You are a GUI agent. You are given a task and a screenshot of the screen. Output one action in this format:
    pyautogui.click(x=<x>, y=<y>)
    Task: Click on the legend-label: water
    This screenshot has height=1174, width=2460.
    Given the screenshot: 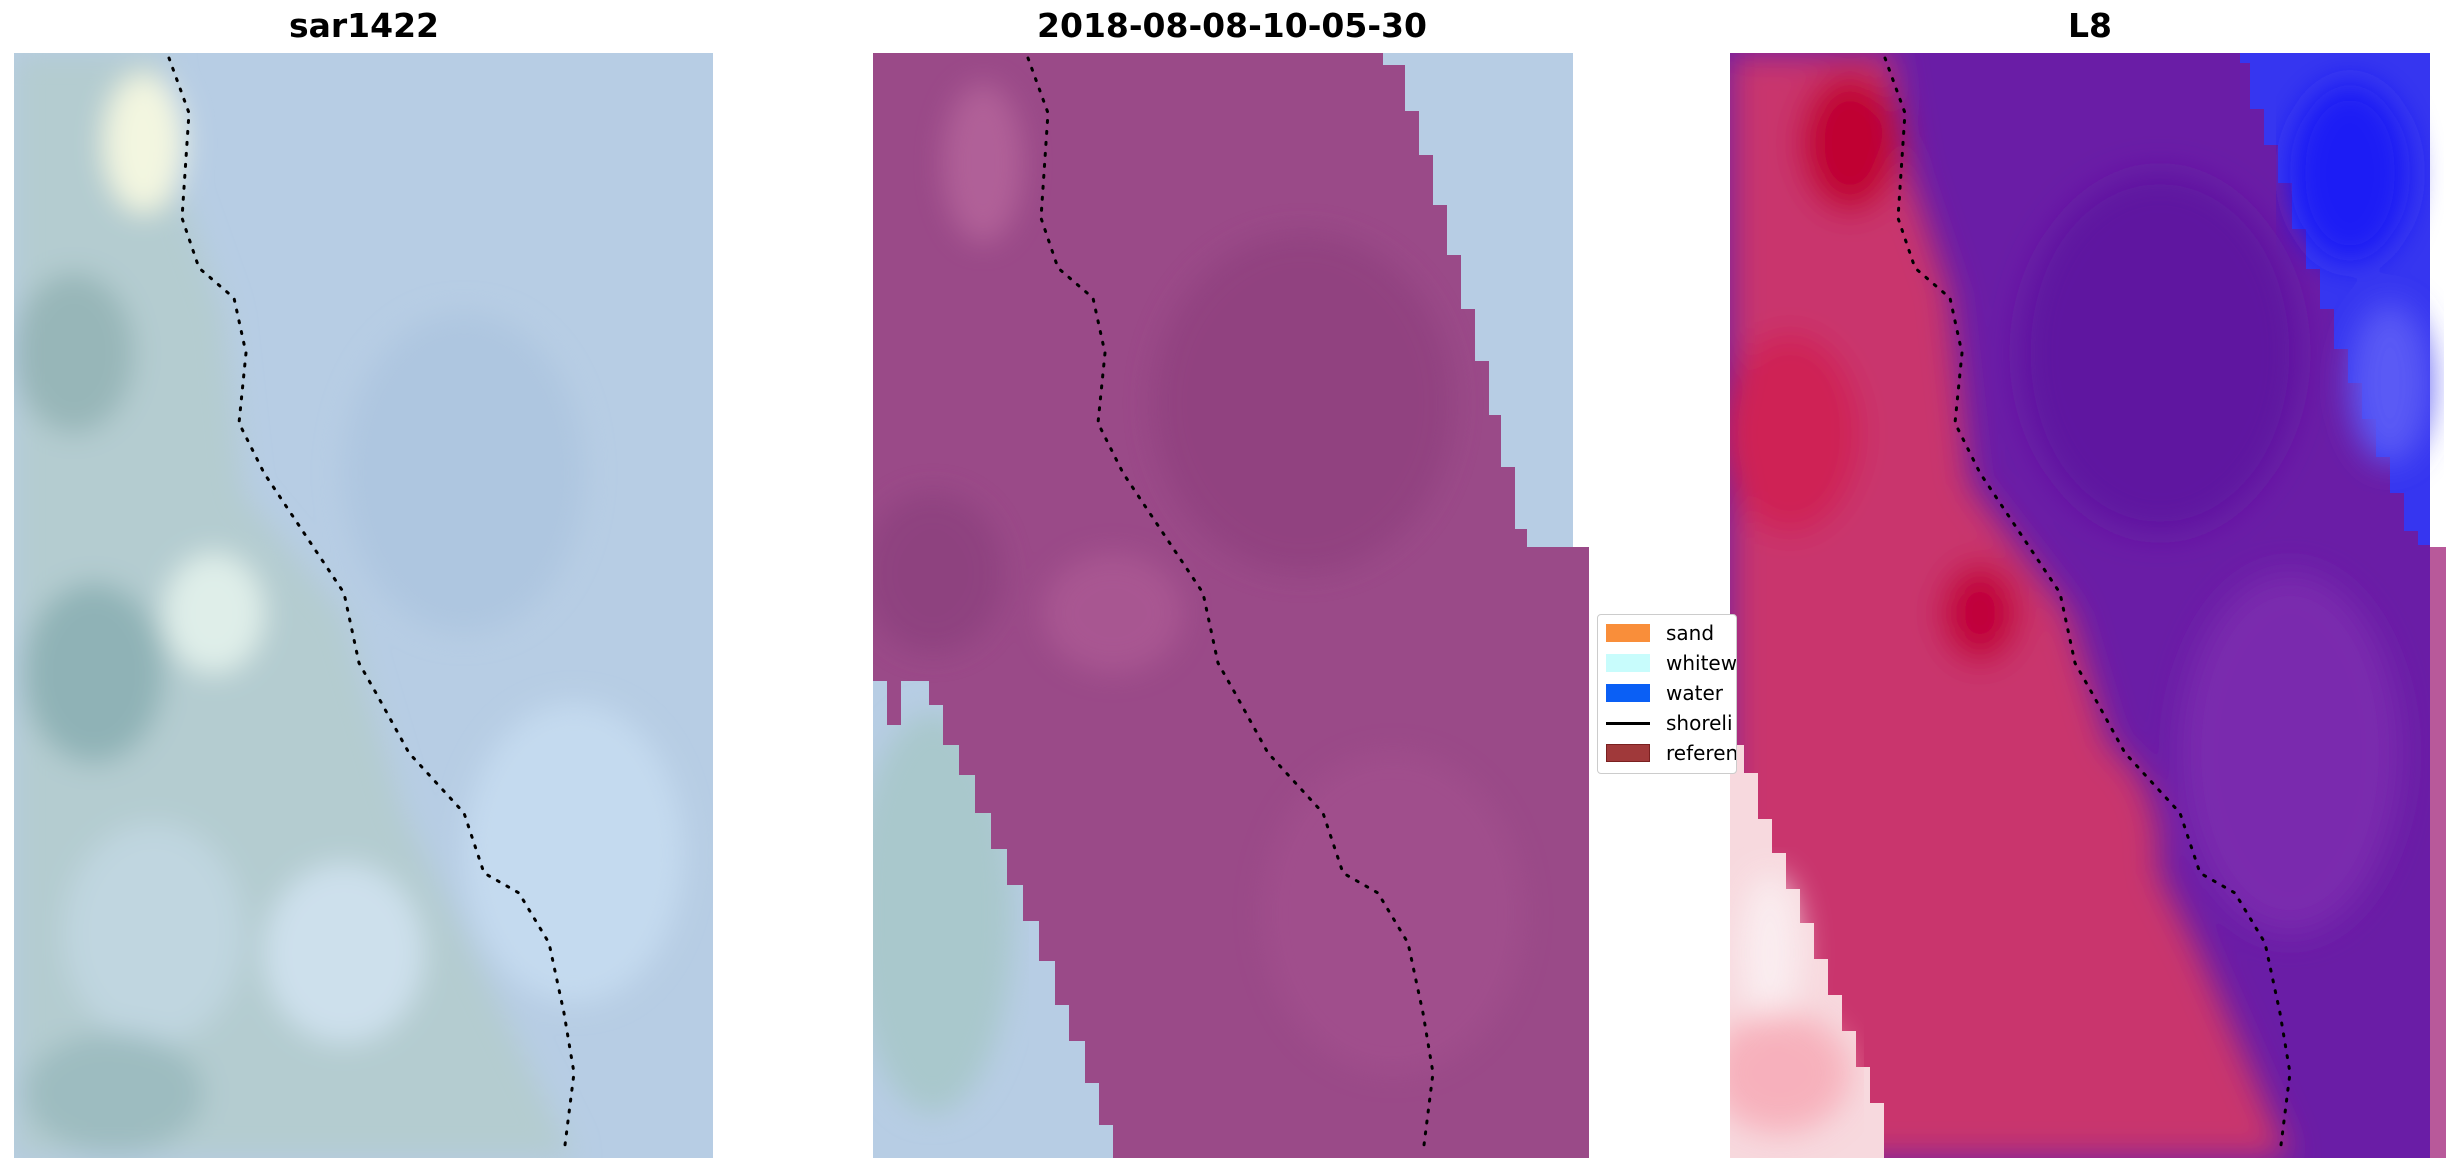 What is the action you would take?
    pyautogui.click(x=1694, y=693)
    